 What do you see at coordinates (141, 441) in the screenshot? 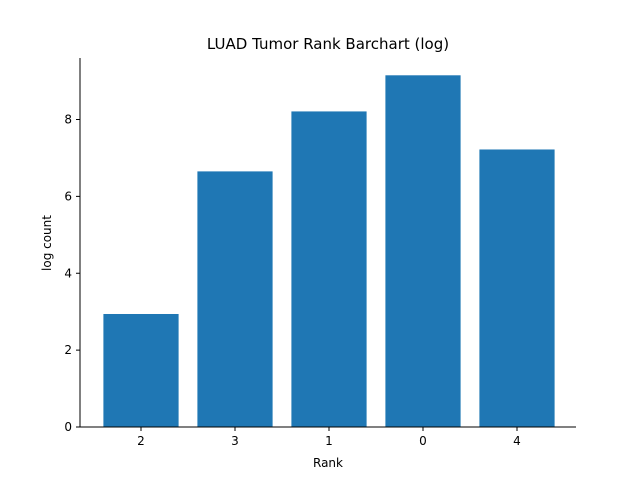
I see `x-tick-label: 2` at bounding box center [141, 441].